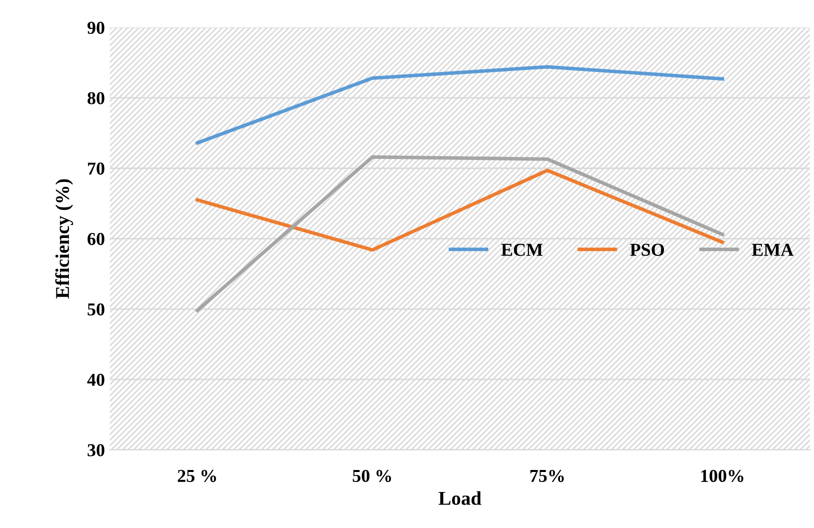  Describe the element at coordinates (773, 250) in the screenshot. I see `legend-label: EMA` at that location.